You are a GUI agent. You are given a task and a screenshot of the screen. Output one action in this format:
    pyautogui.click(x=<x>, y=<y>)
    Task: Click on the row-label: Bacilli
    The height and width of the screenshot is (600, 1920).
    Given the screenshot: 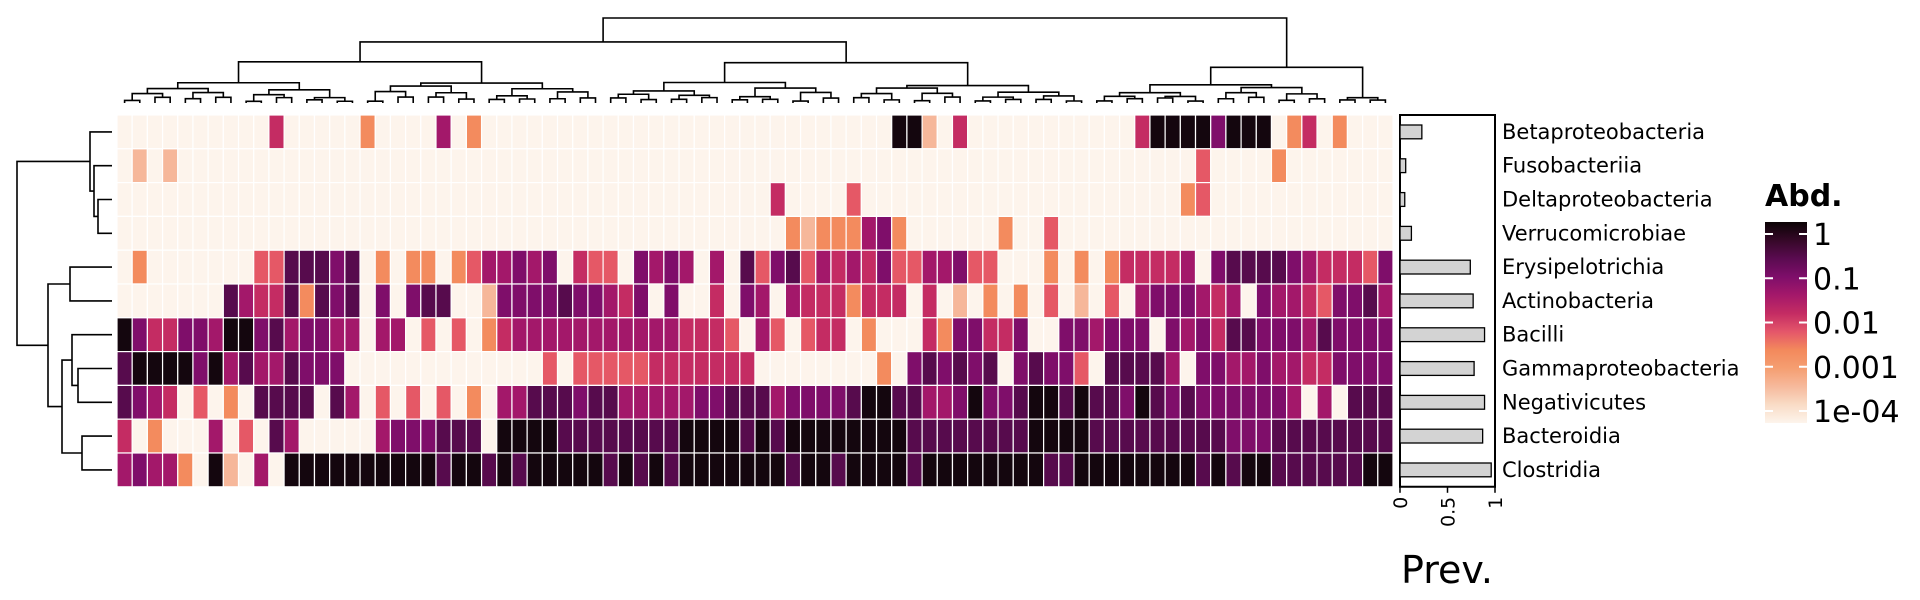 What is the action you would take?
    pyautogui.click(x=1533, y=335)
    